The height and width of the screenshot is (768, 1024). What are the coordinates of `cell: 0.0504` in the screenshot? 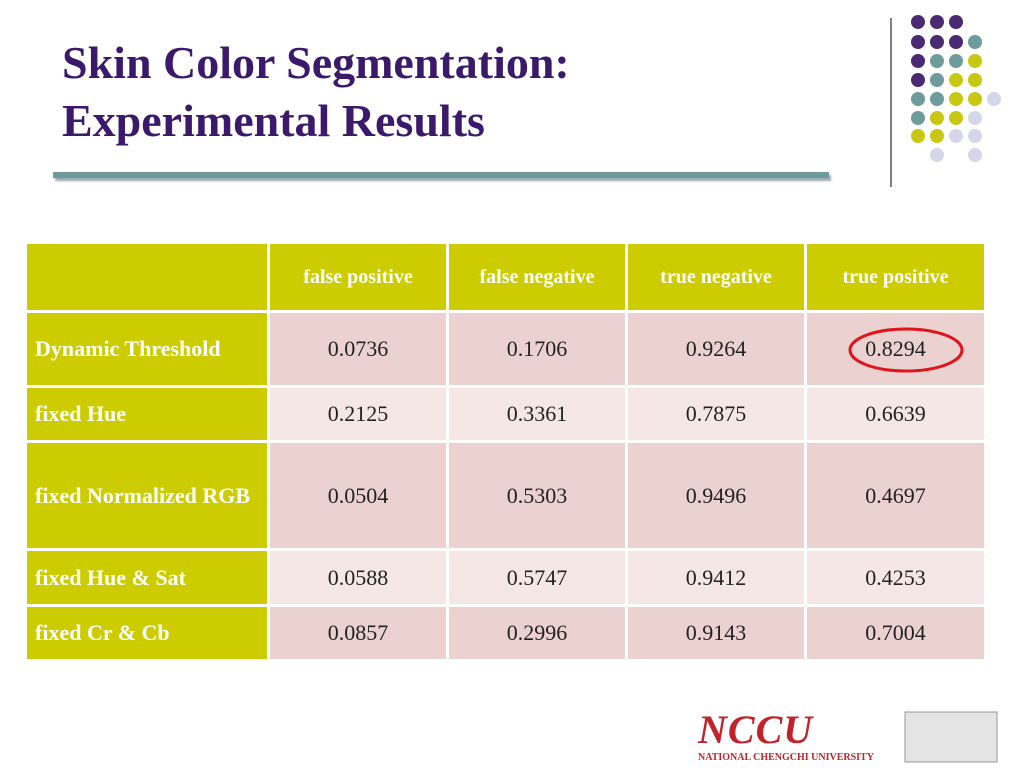 It's located at (358, 495).